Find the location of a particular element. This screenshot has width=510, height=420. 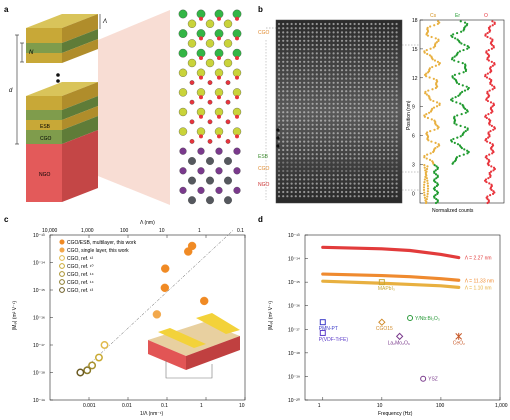

b-ytick-label: 6 is located at coordinates (413, 137).